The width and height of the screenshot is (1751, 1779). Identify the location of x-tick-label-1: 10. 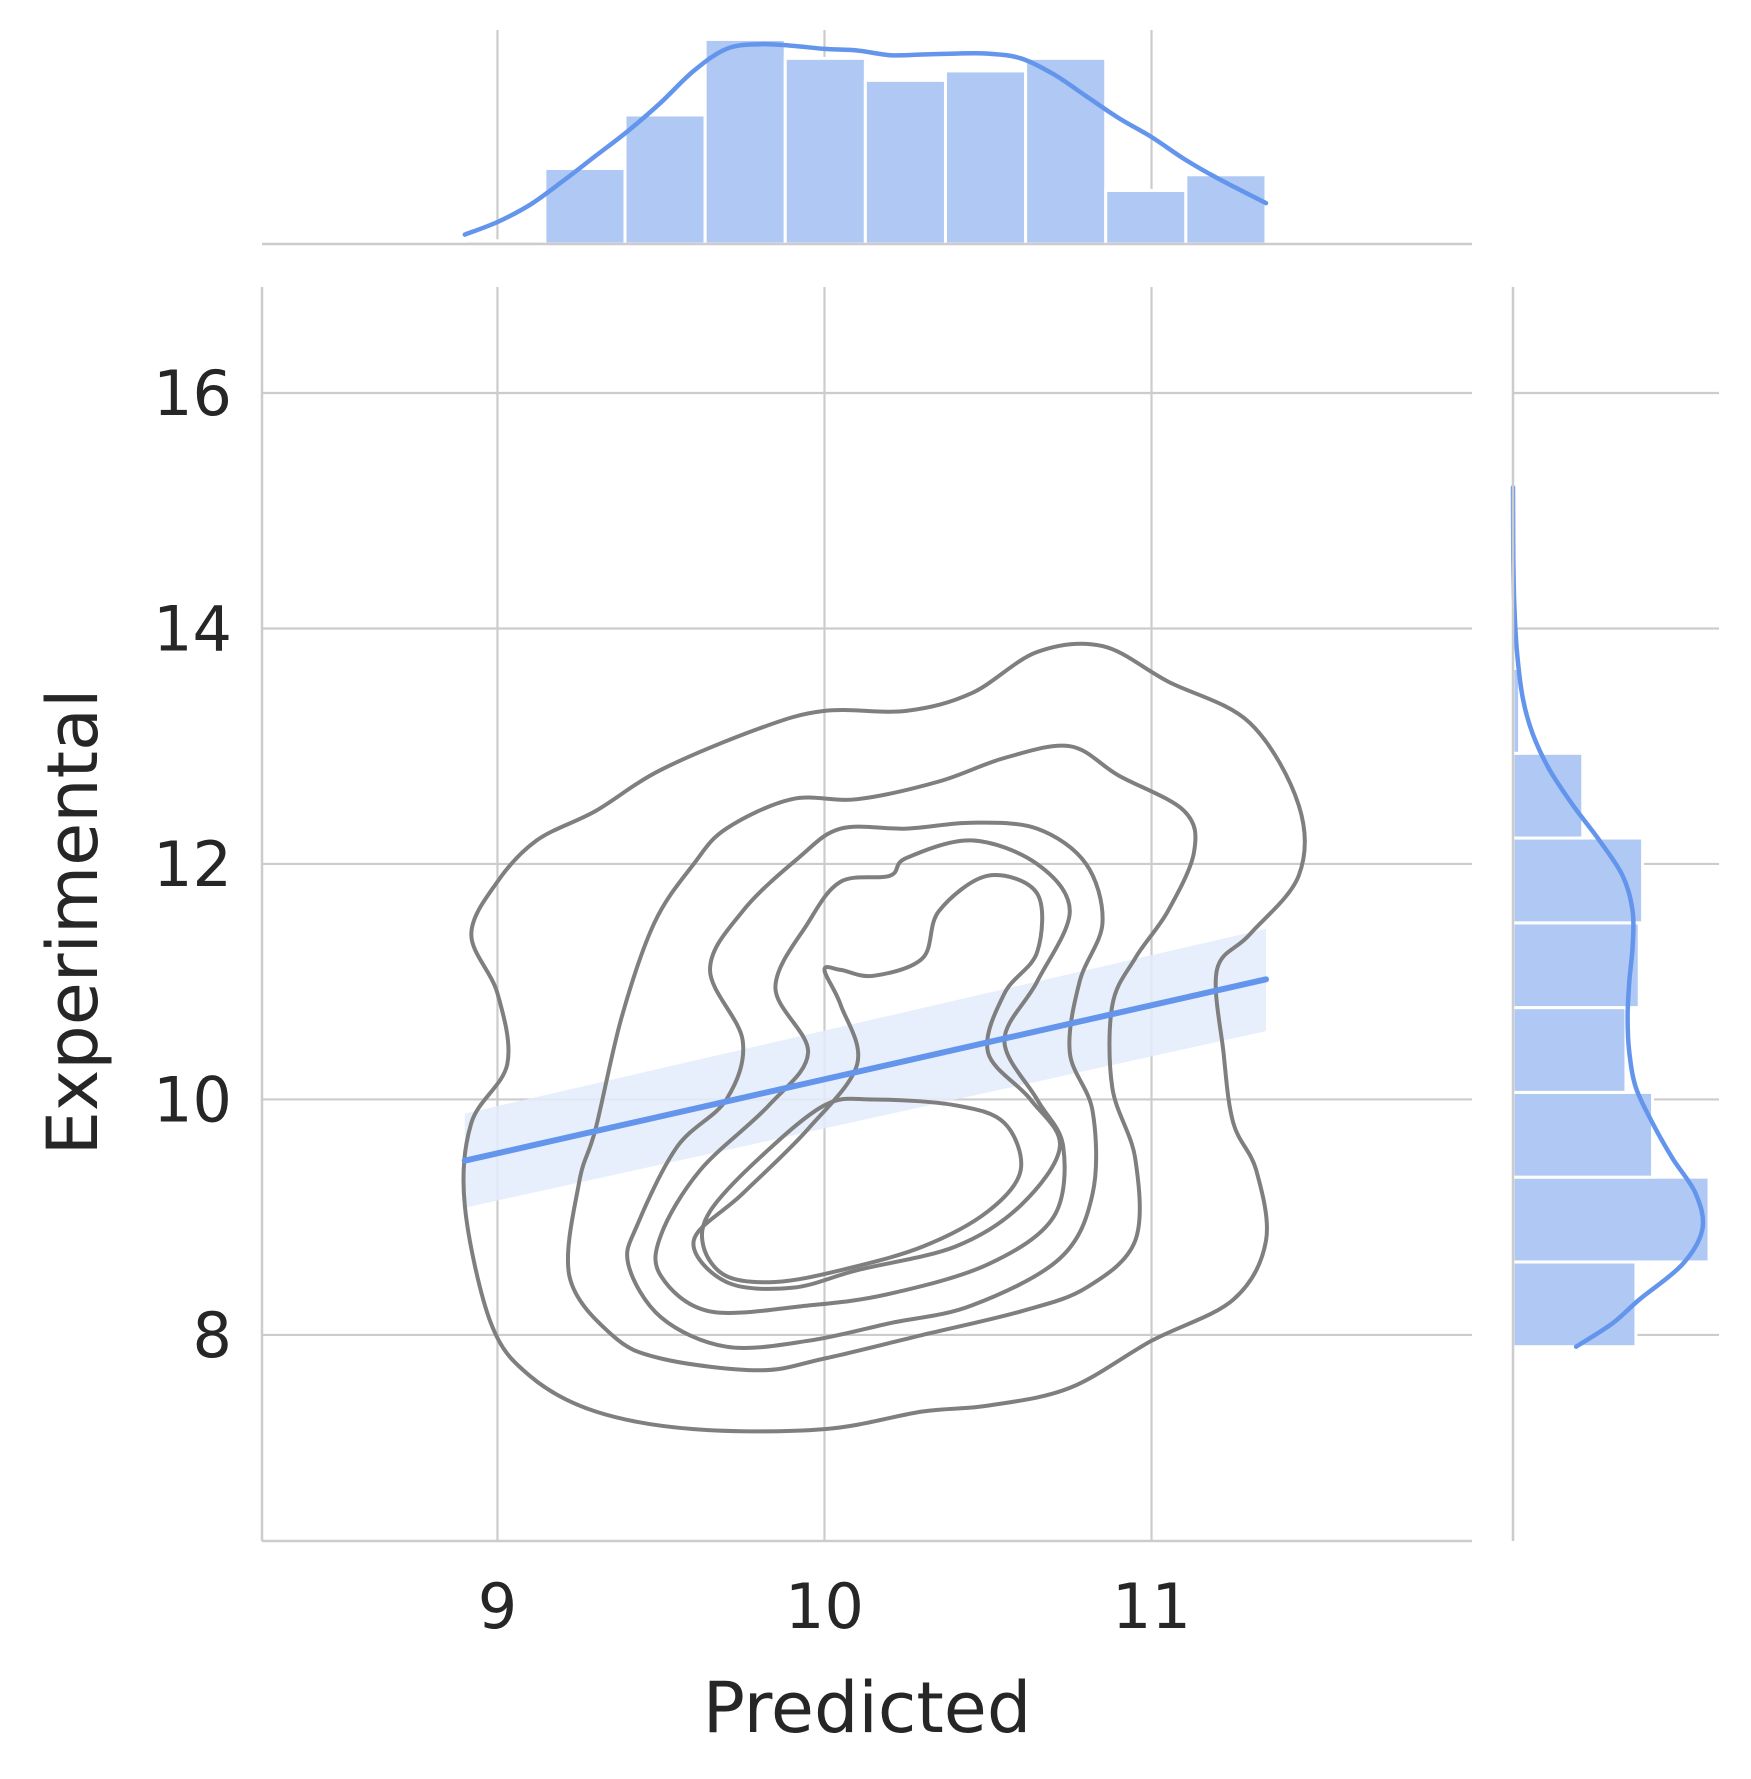
(824, 1606).